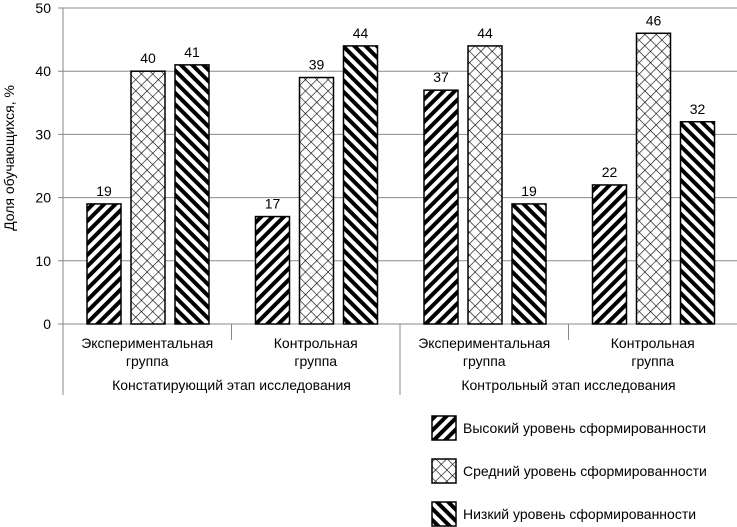 The height and width of the screenshot is (527, 737). I want to click on group-label: Констатирующий этап исследования, so click(231, 385).